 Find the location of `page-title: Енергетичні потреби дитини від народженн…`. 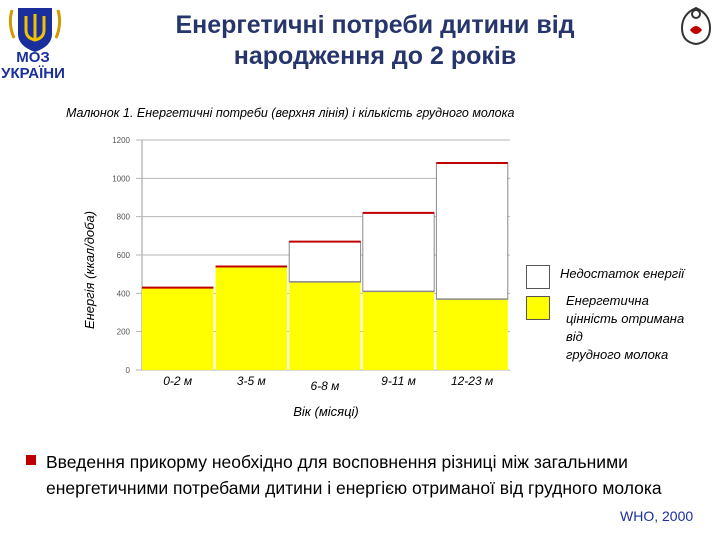

page-title: Енергетичні потреби дитини від народженн… is located at coordinates (375, 40).